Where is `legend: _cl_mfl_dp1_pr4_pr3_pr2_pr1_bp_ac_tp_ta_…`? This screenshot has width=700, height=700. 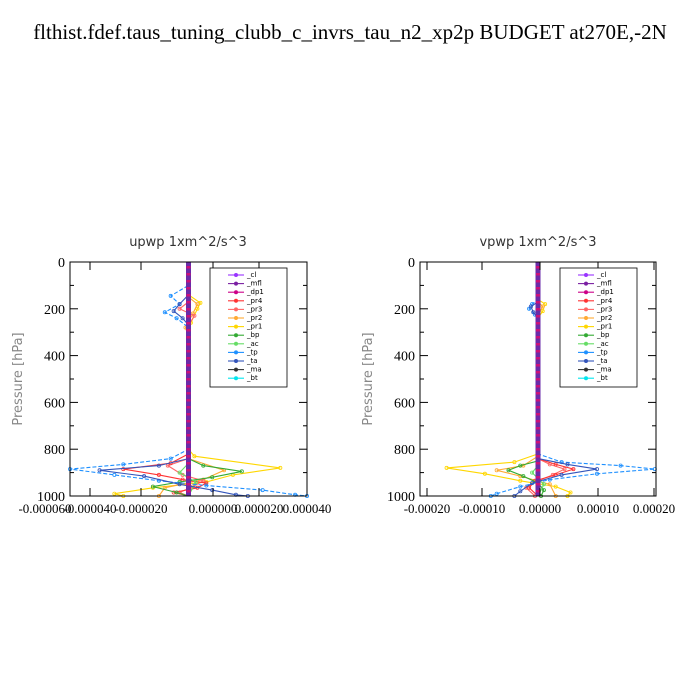
legend: _cl_mfl_dp1_pr4_pr3_pr2_pr1_bp_ac_tp_ta_… is located at coordinates (248, 327).